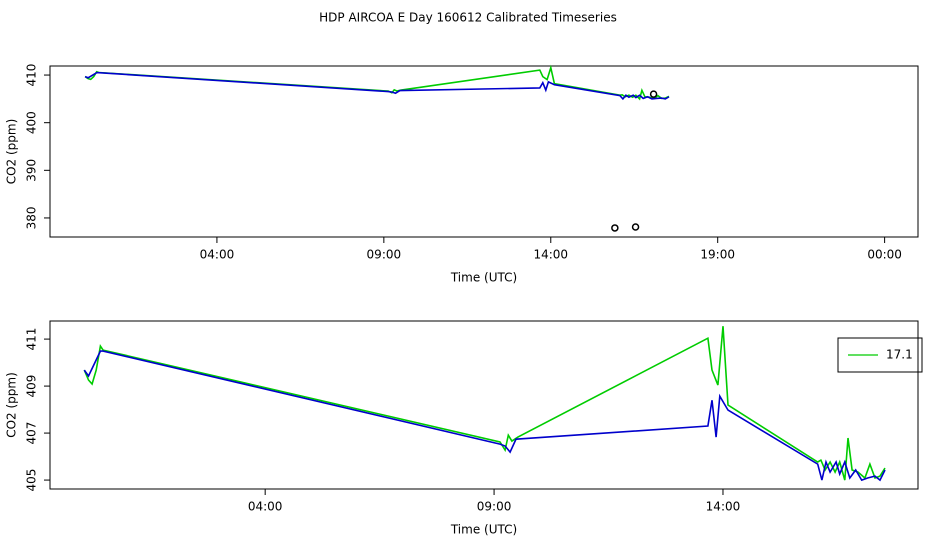 The height and width of the screenshot is (540, 936). I want to click on y-tick-label: 411, so click(32, 339).